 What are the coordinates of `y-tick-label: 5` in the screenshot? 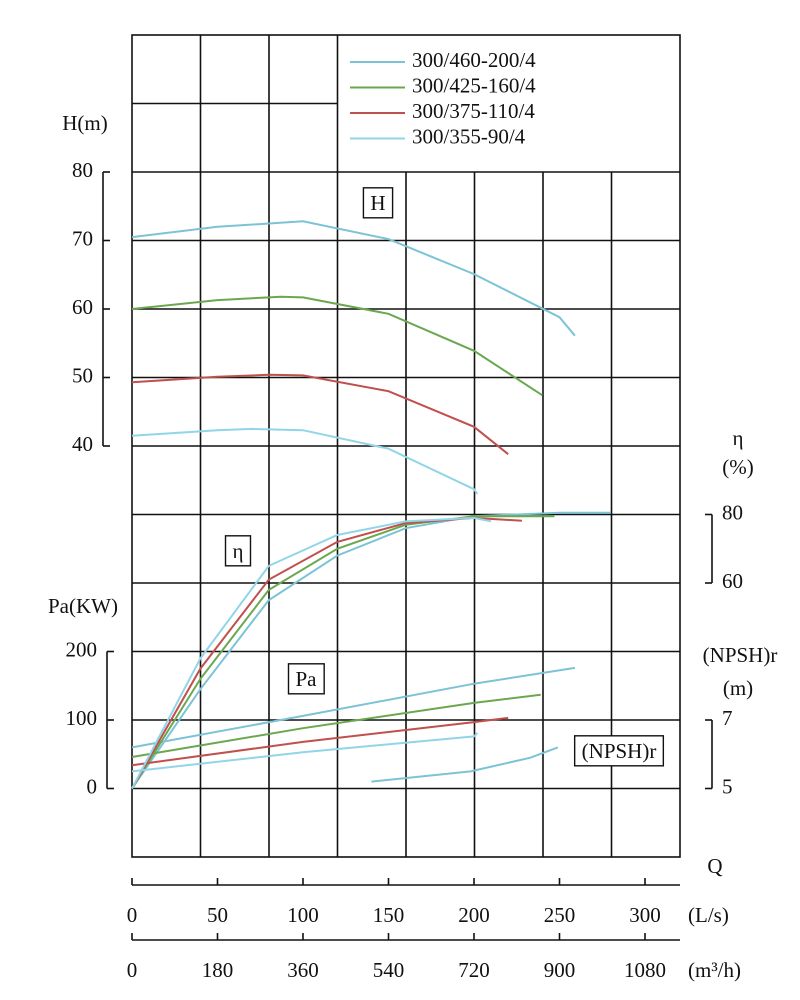 It's located at (727, 786).